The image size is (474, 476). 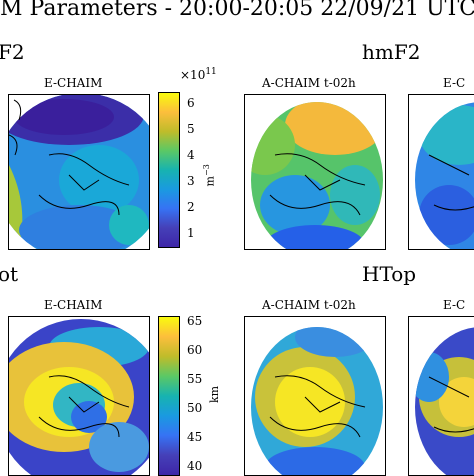 What do you see at coordinates (191, 155) in the screenshot?
I see `cb-tick: 4` at bounding box center [191, 155].